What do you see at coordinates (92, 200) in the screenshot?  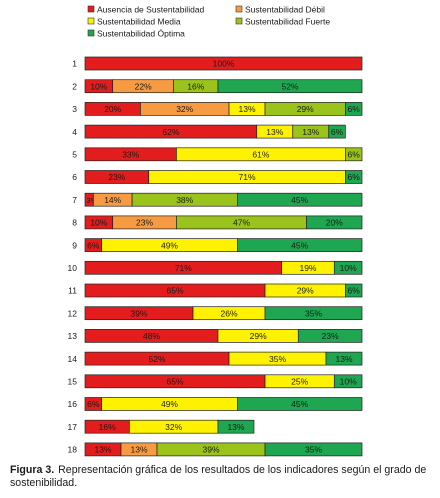 I see `data-label-7-1: 3%` at bounding box center [92, 200].